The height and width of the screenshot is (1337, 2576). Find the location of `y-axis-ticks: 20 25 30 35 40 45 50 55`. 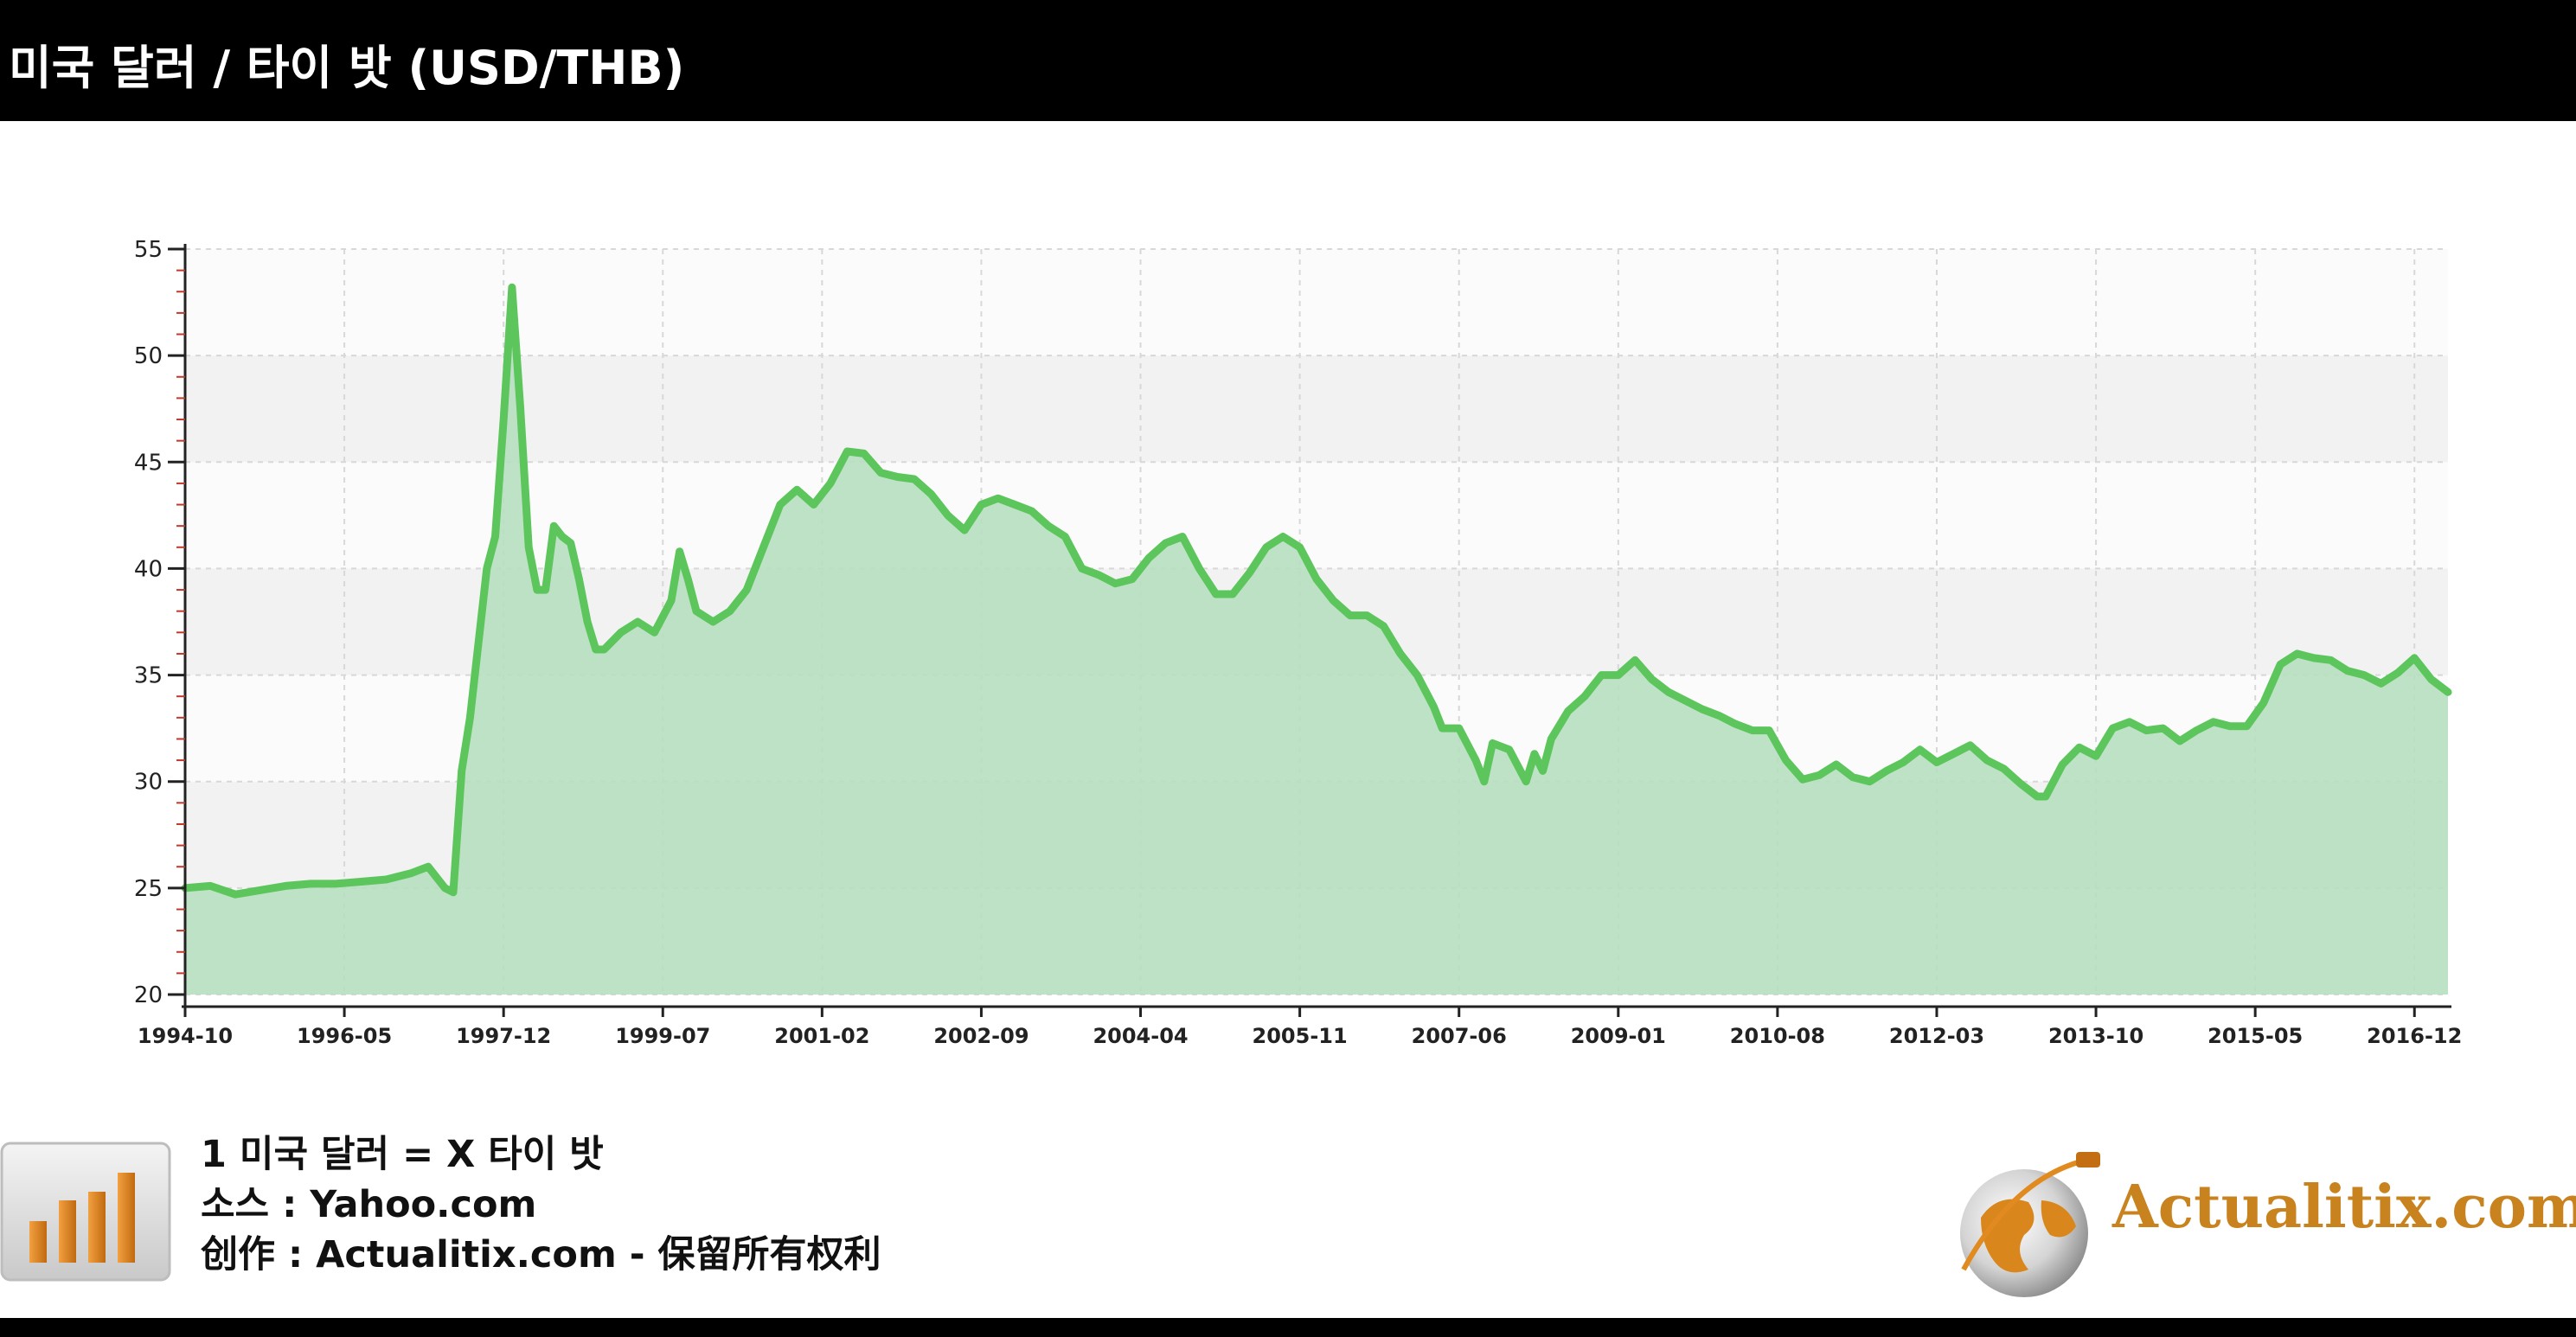

y-axis-ticks: 20 25 30 35 40 45 50 55 is located at coordinates (159, 622).